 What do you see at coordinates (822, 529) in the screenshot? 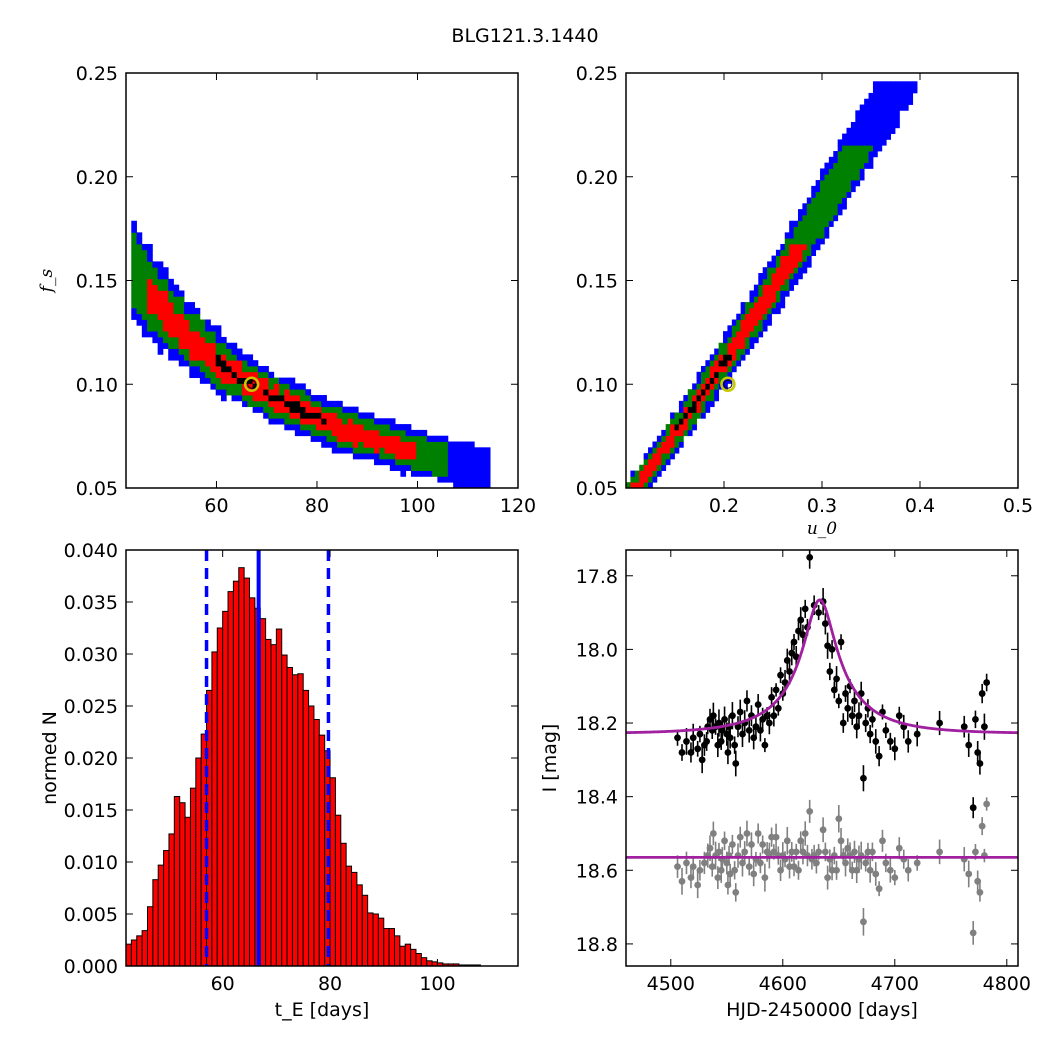
I see `x-axis-label: u_0` at bounding box center [822, 529].